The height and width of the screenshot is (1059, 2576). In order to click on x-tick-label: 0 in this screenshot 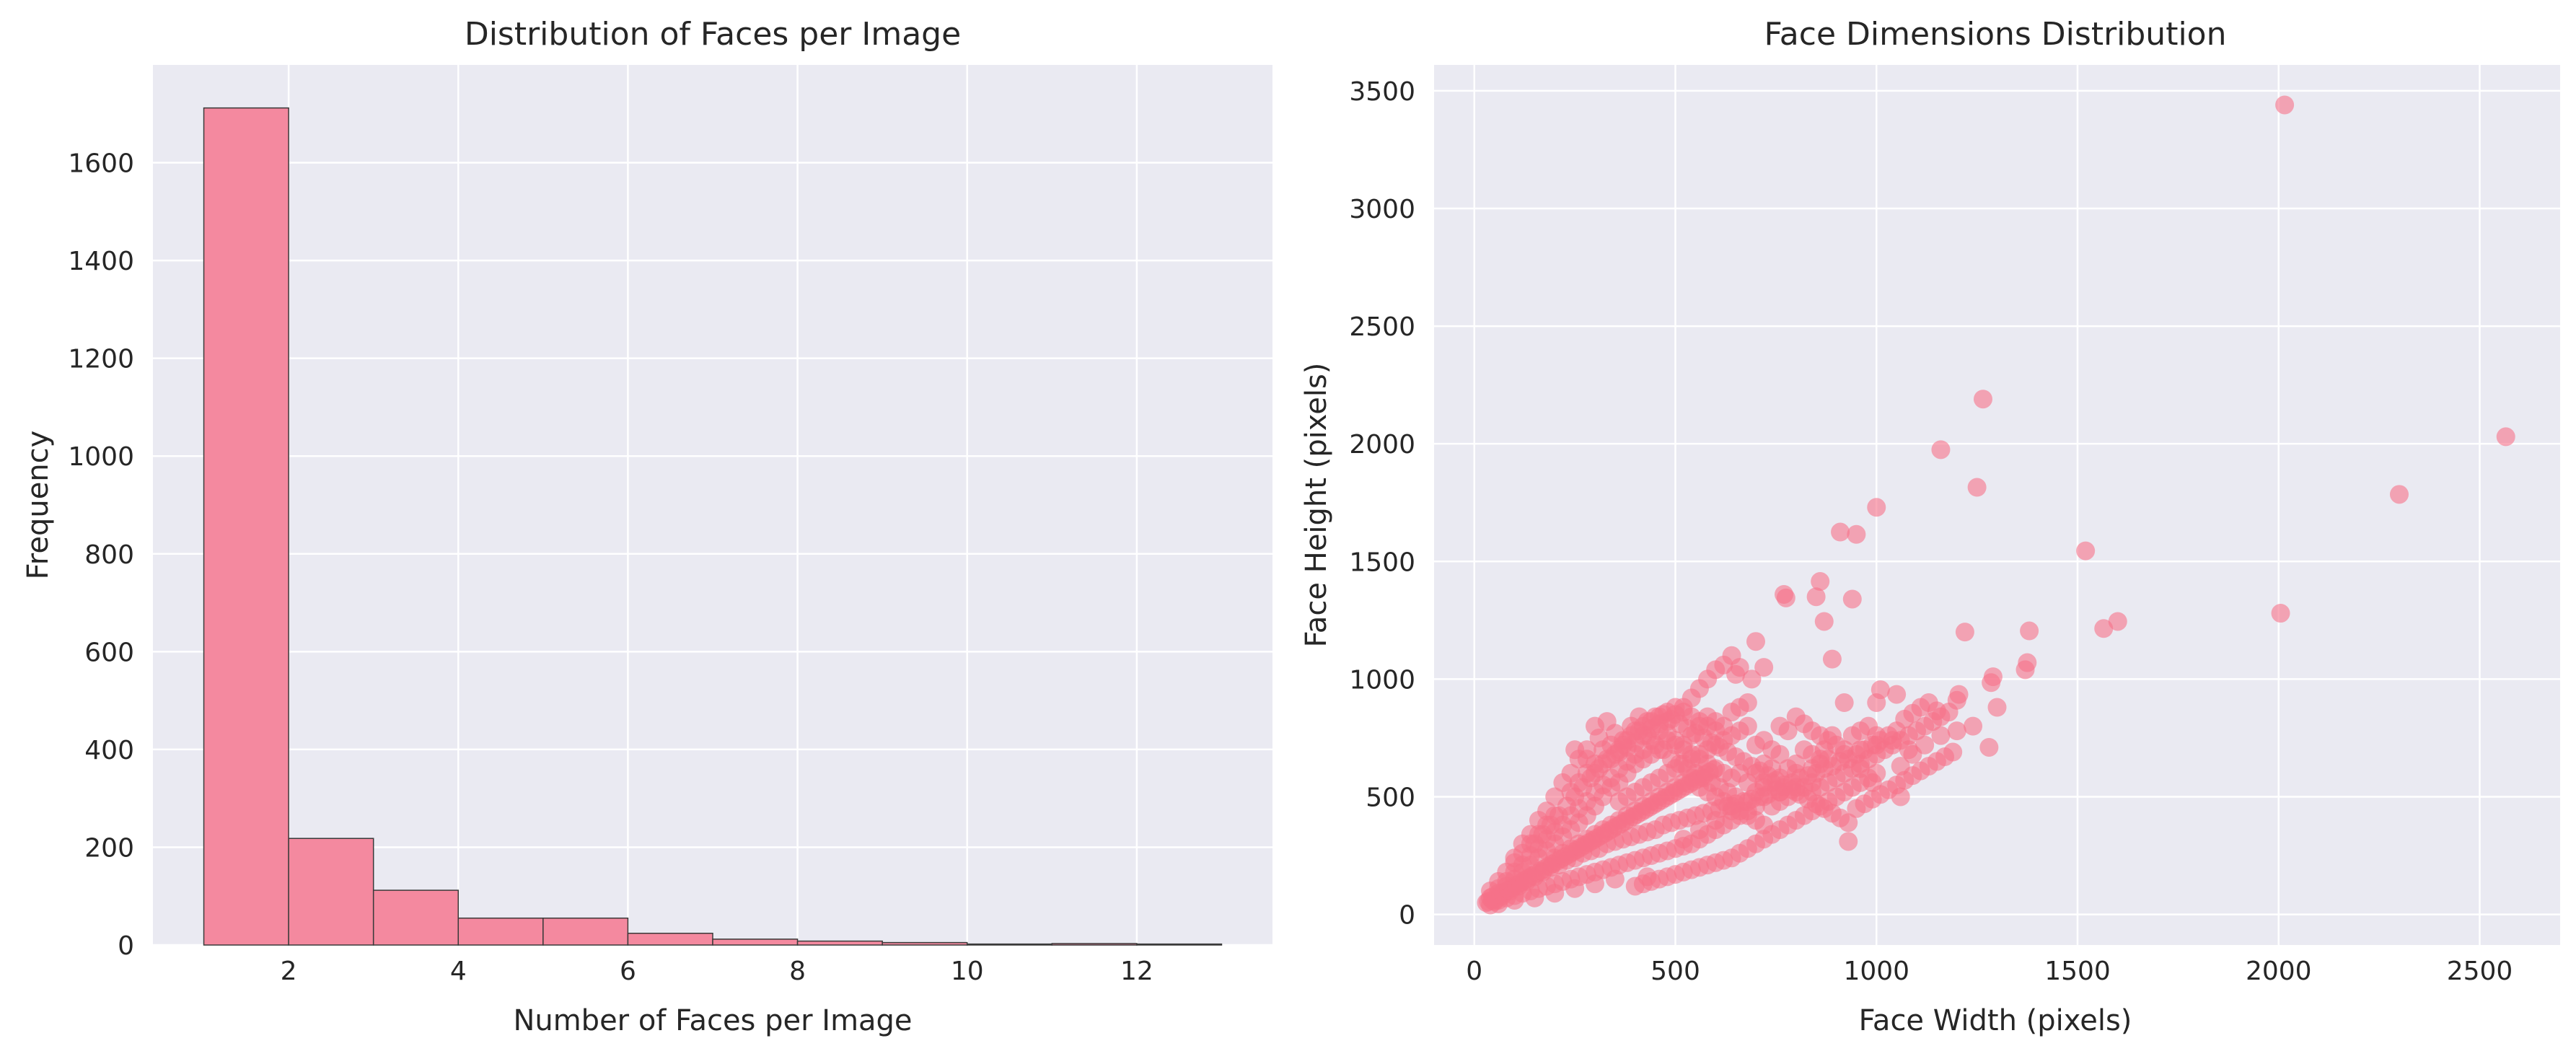, I will do `click(1474, 971)`.